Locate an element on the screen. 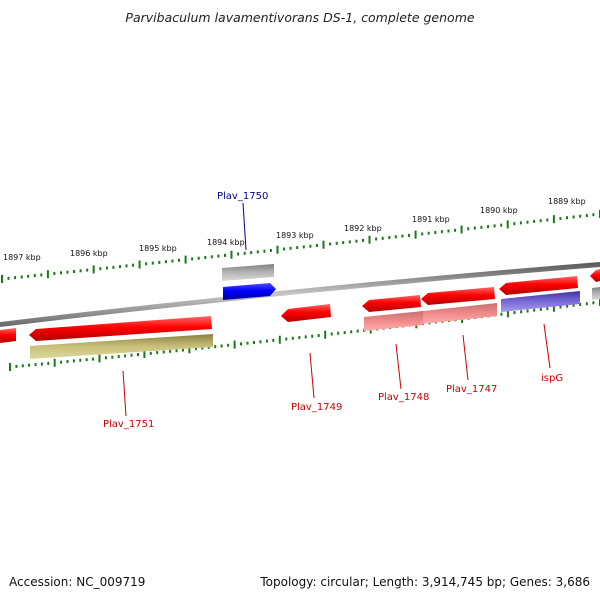 This screenshot has height=600, width=600. gene-ispg is located at coordinates (539, 294).